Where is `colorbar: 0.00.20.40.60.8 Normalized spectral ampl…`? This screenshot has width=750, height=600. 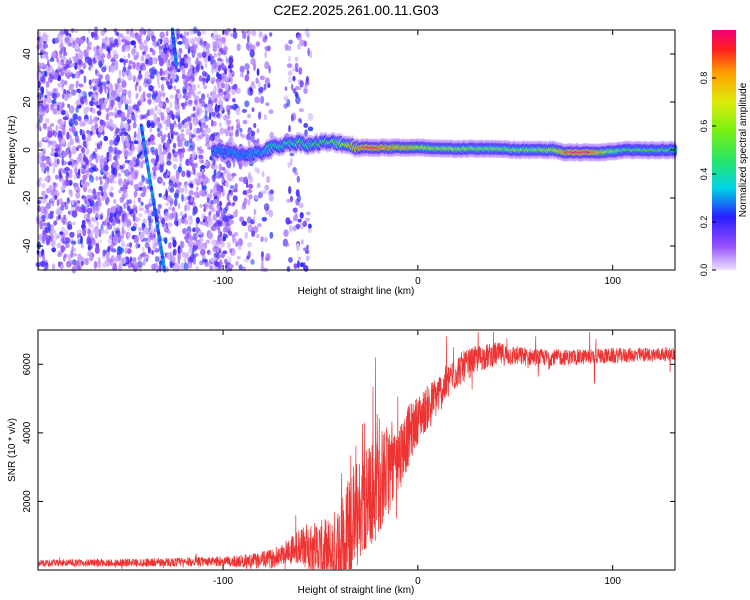
colorbar: 0.00.20.40.60.8 Normalized spectral ampl… is located at coordinates (724, 153).